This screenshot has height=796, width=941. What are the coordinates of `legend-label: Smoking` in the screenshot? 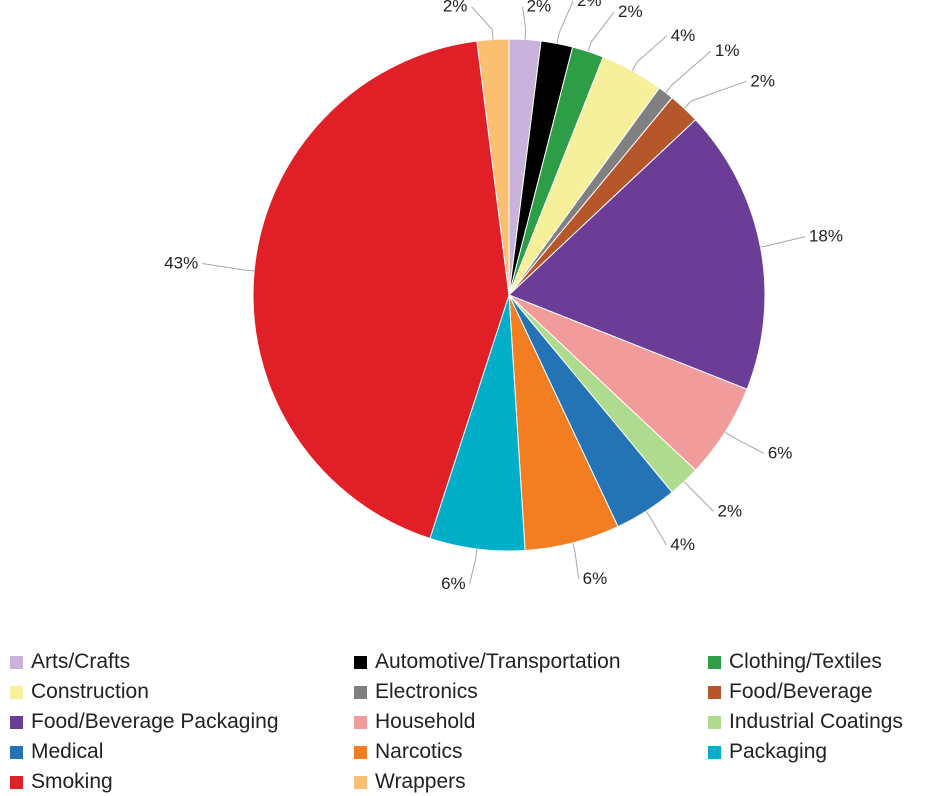 It's located at (72, 781).